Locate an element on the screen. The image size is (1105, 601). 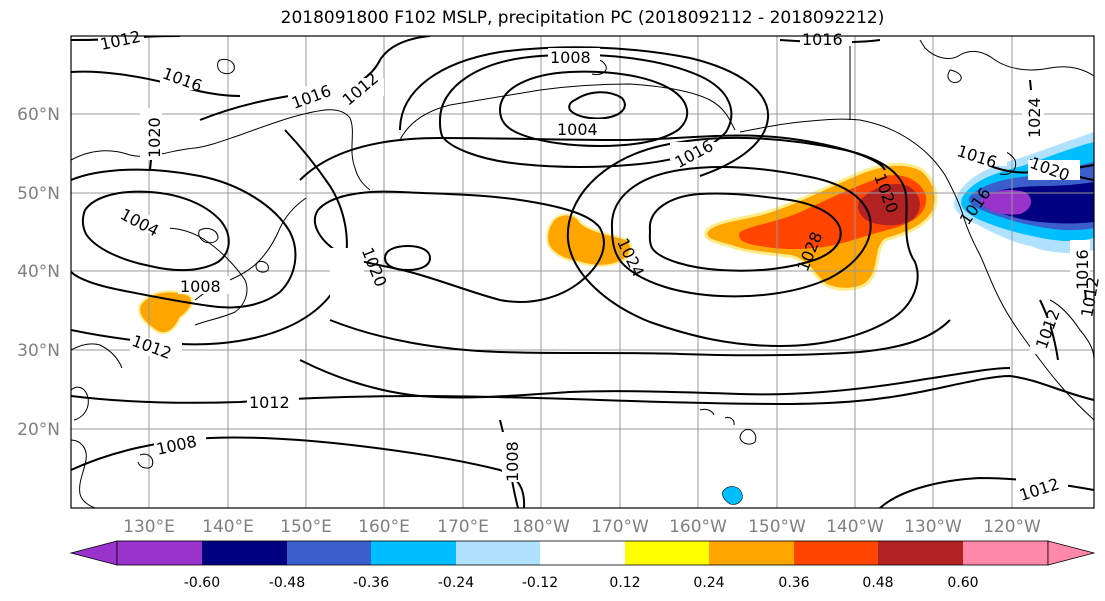
colorbar-tick-label: -0.12 is located at coordinates (540, 583).